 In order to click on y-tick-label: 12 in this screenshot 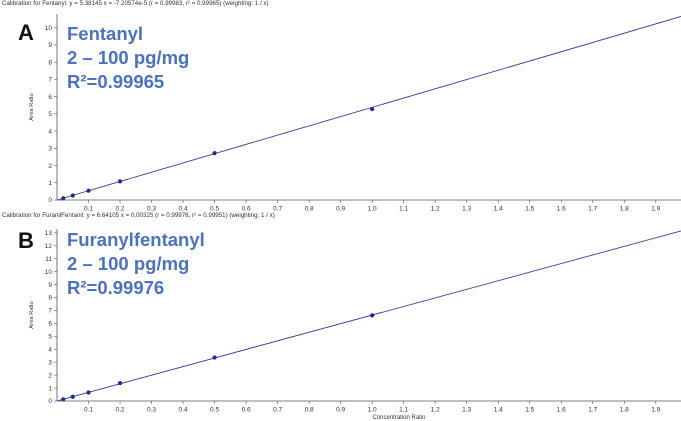, I will do `click(49, 246)`.